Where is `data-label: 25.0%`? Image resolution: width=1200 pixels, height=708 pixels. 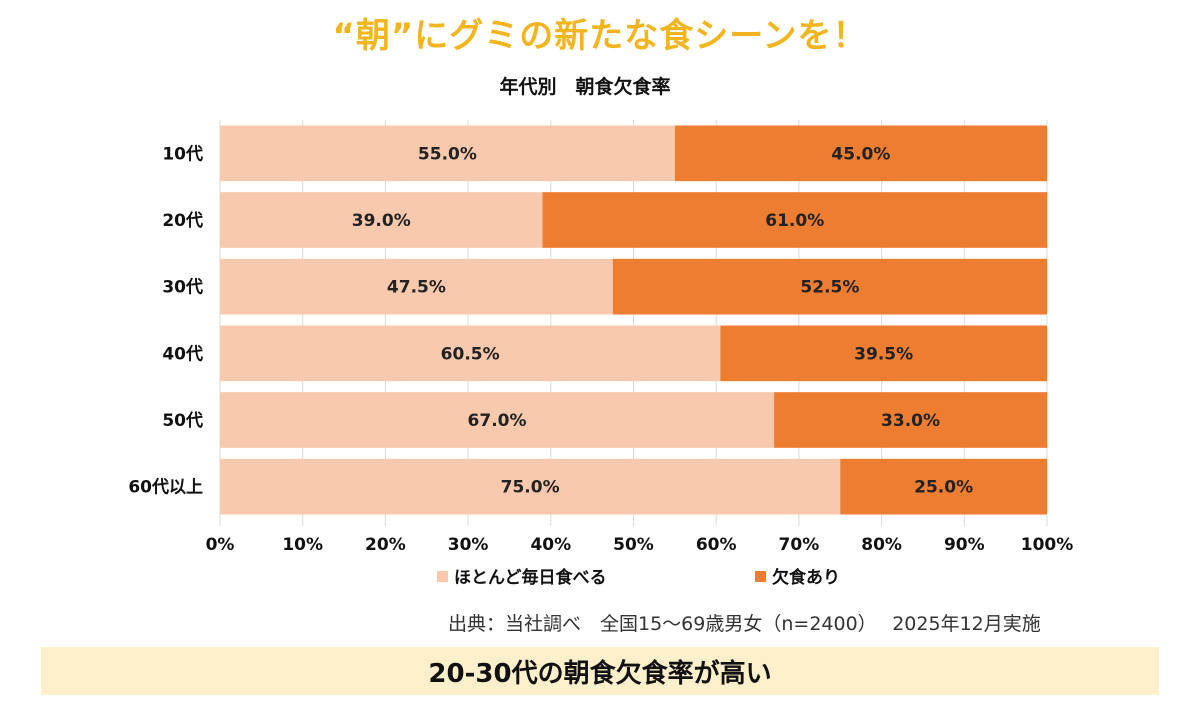 data-label: 25.0% is located at coordinates (943, 488).